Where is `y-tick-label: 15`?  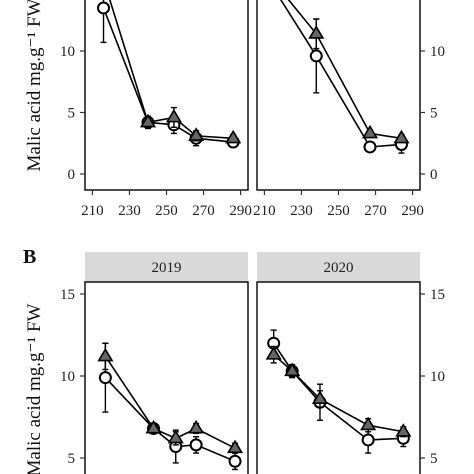 y-tick-label: 15 is located at coordinates (67, 295).